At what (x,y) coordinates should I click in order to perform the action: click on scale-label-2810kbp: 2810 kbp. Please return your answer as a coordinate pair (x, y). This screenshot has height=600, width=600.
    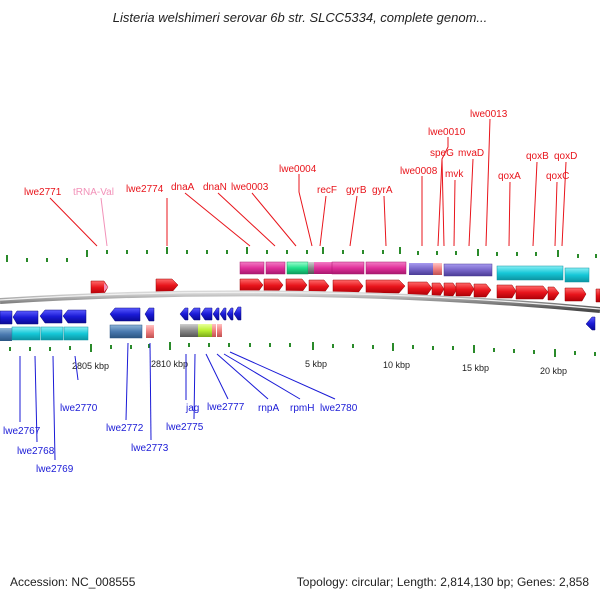
    Looking at the image, I should click on (169, 364).